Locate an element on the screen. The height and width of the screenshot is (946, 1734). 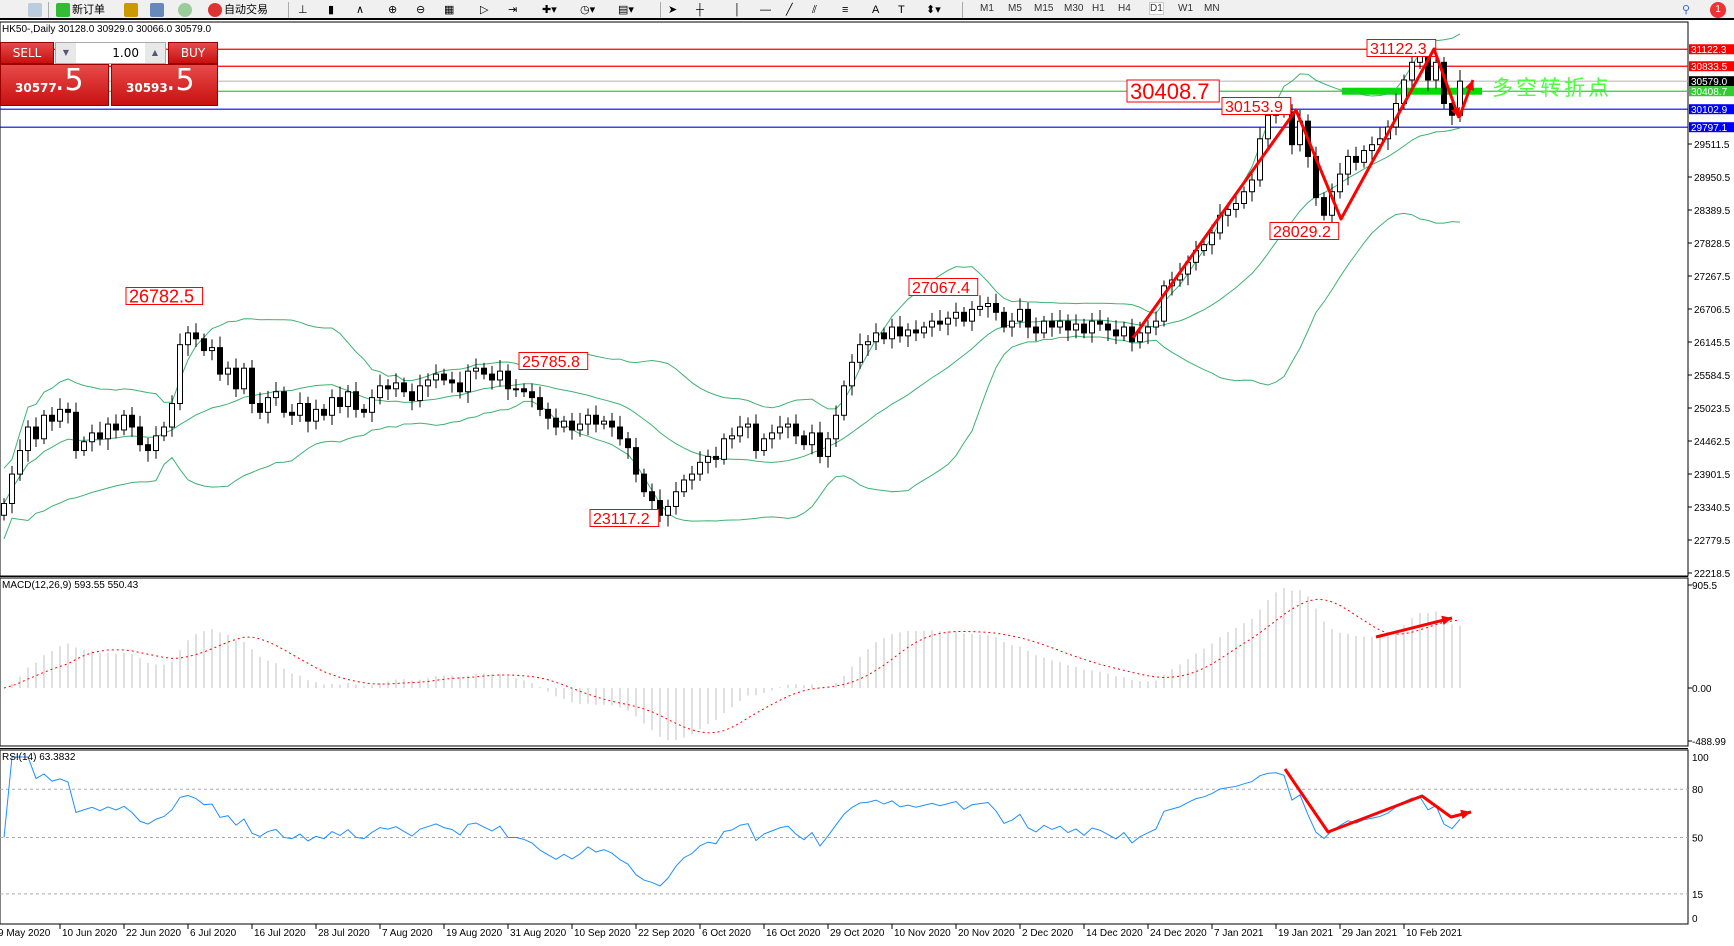
timeframe-w1: W1 is located at coordinates (1185, 8).